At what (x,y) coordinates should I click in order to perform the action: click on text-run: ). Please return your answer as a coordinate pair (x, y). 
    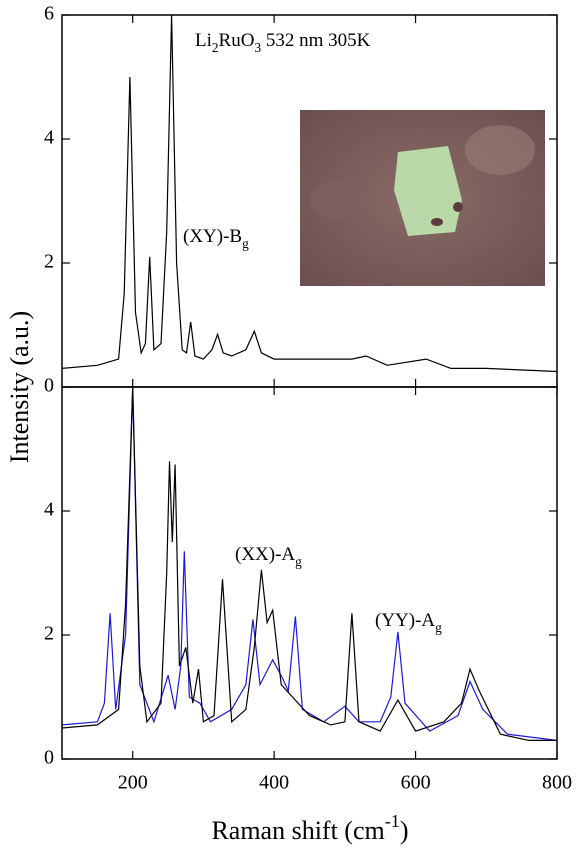
    Looking at the image, I should click on (404, 830).